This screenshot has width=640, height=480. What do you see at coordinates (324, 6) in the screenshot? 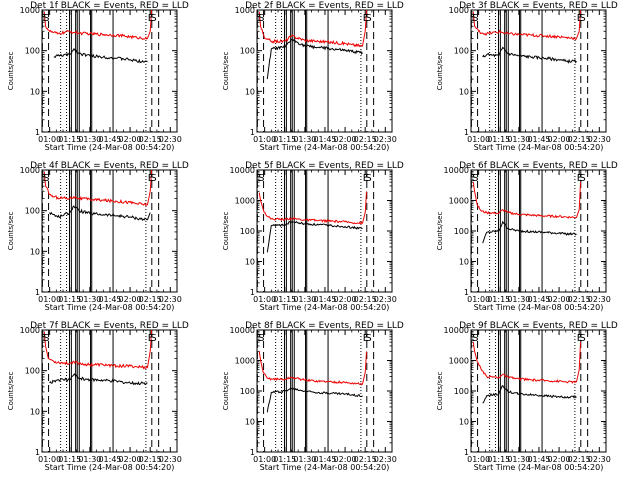
I see `panel-title: Det 2f BLACK = Events, RED = LLD` at bounding box center [324, 6].